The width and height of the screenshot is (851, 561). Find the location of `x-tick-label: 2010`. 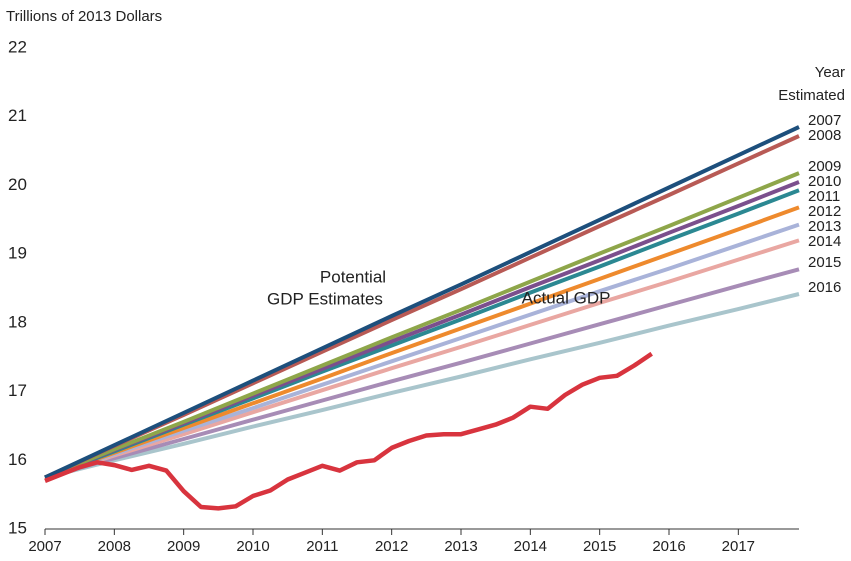

x-tick-label: 2010 is located at coordinates (252, 546).